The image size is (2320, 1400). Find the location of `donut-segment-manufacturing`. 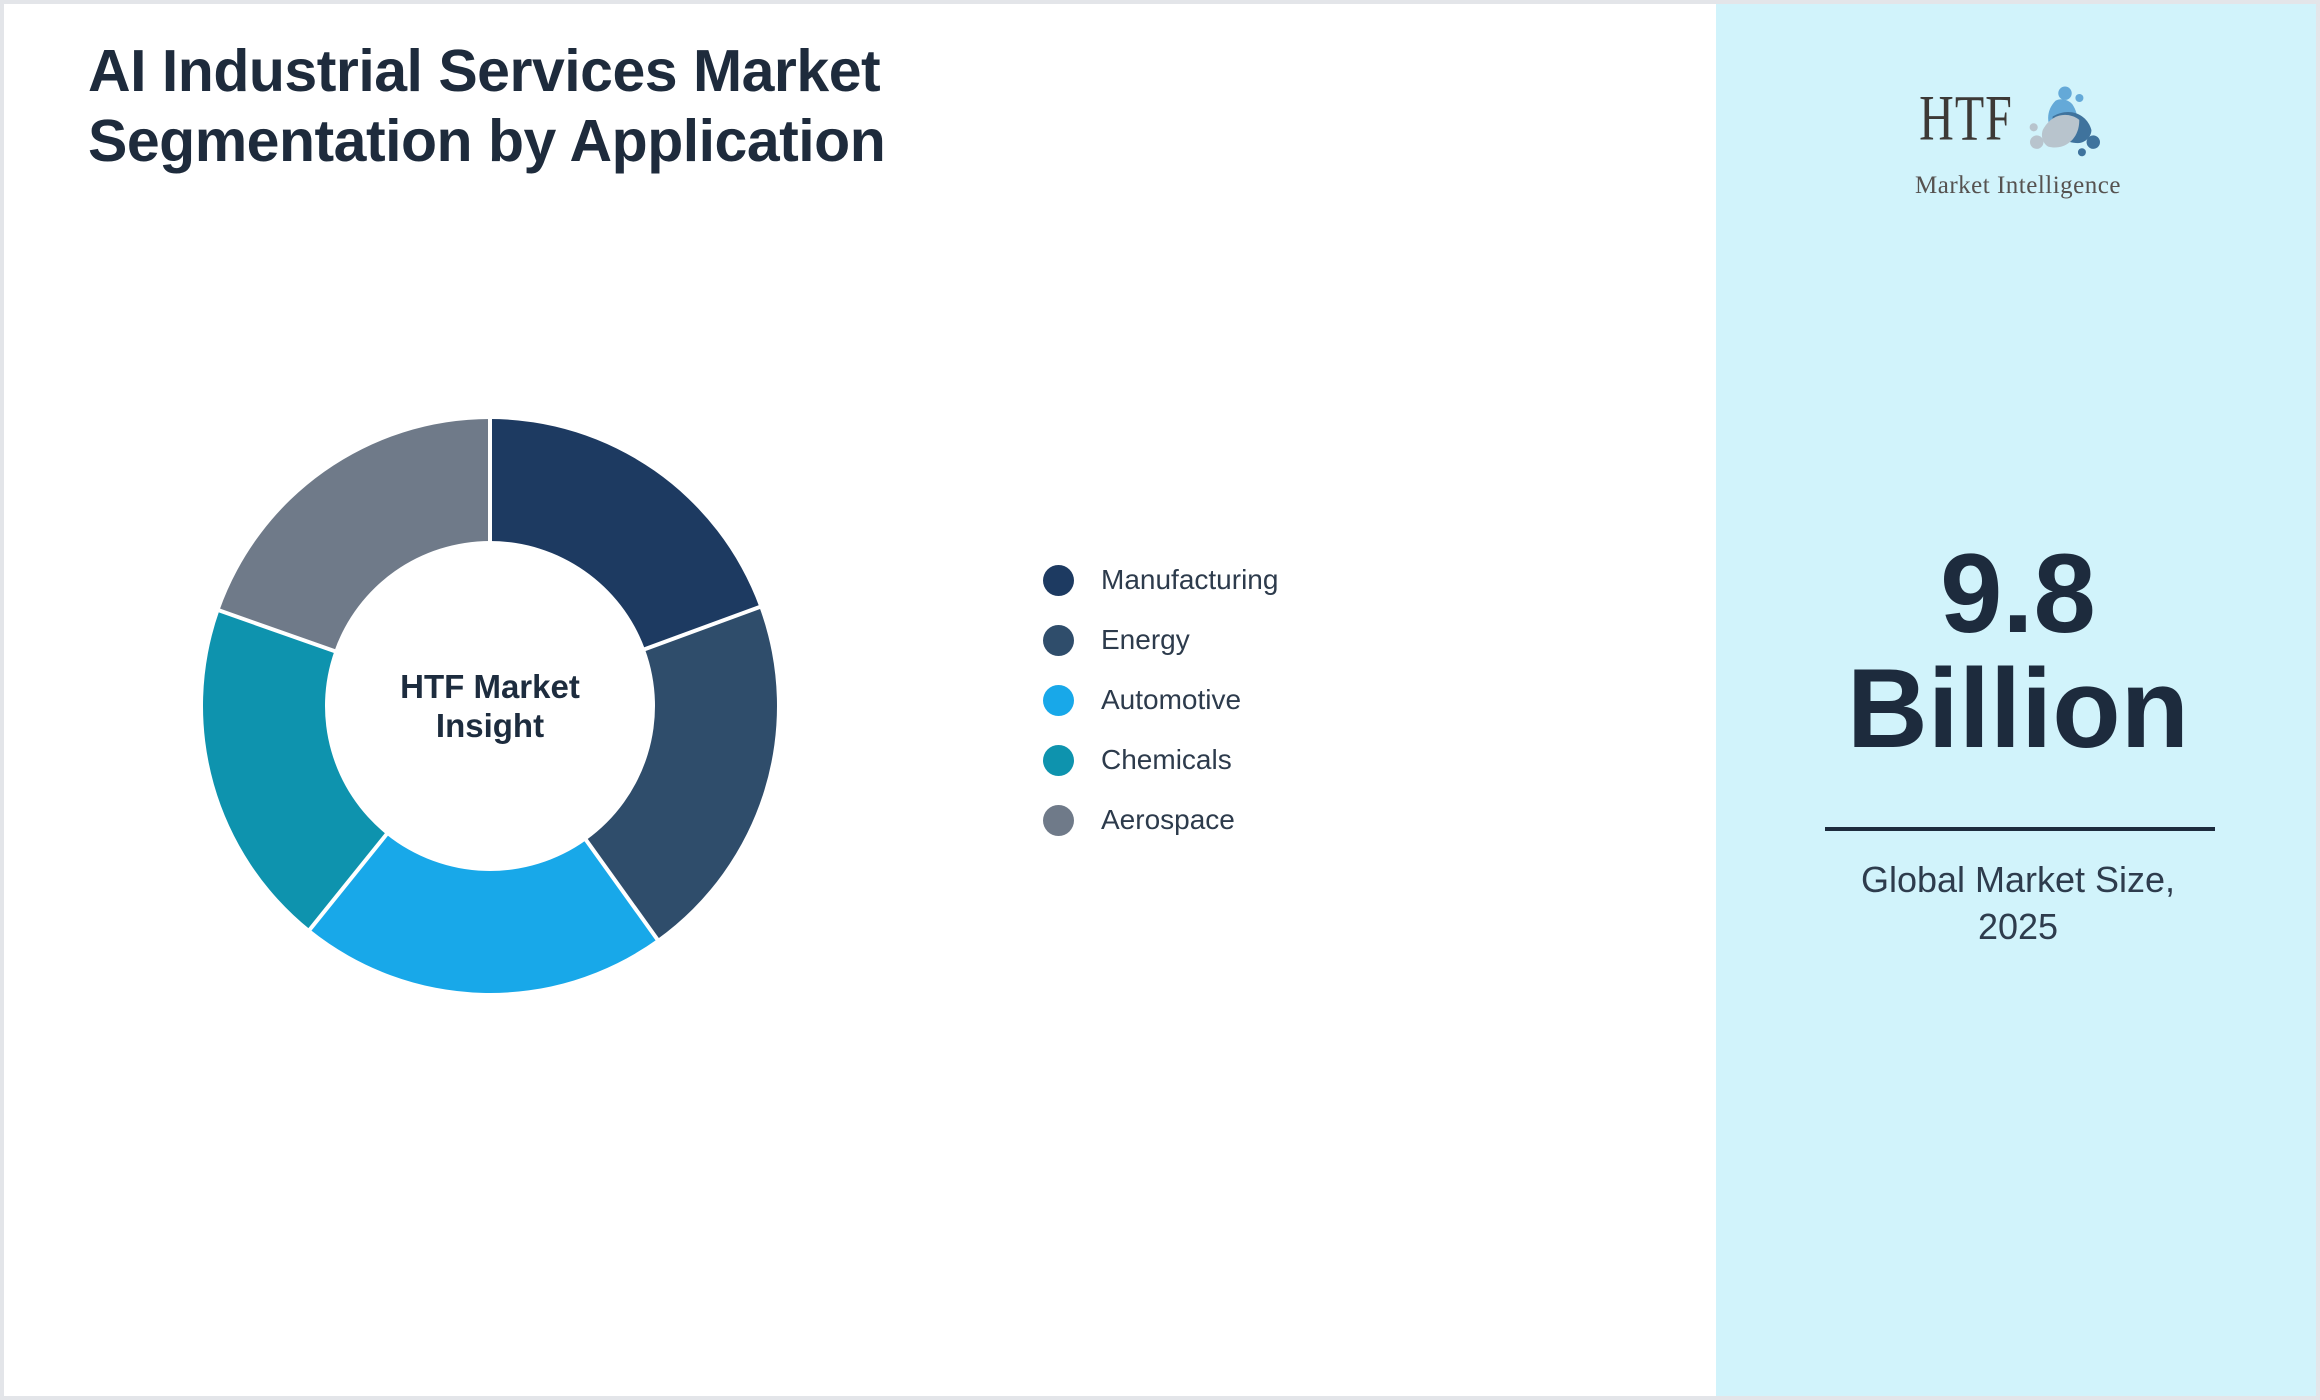

donut-segment-manufacturing is located at coordinates (625, 534).